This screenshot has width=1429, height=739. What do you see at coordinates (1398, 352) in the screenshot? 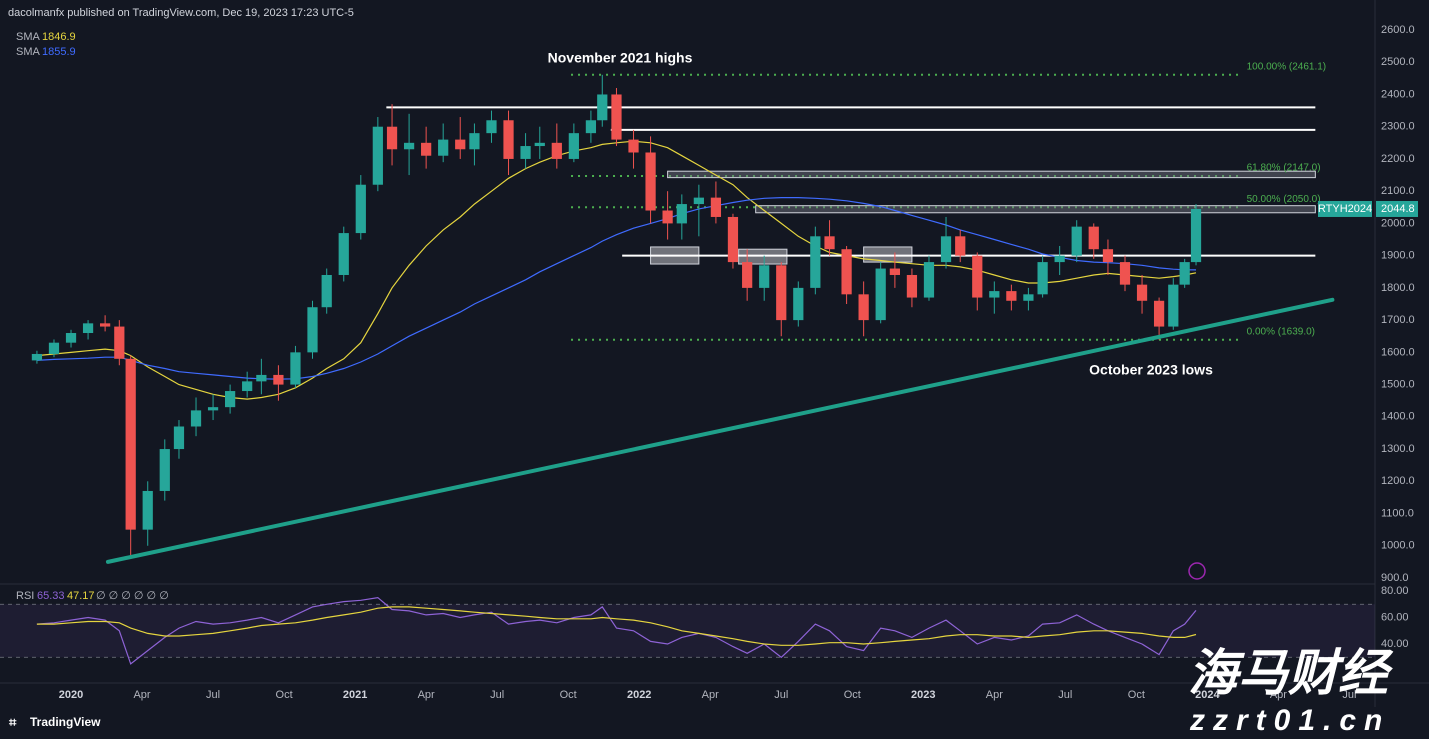
I see `y-tick-label: 1600.0` at bounding box center [1398, 352].